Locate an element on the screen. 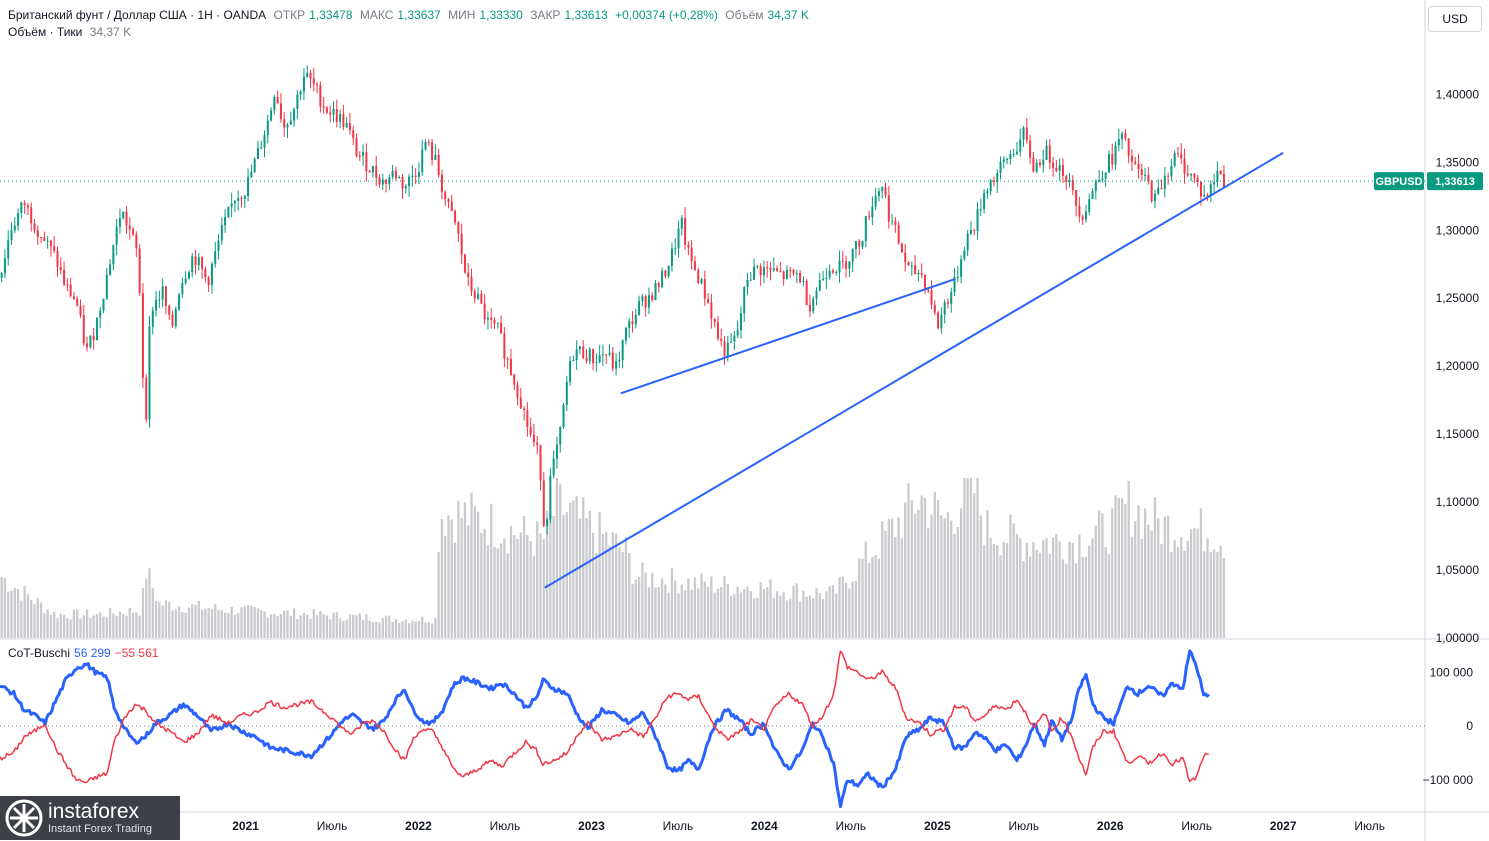 This screenshot has width=1489, height=841. cot-tick-label: −100 000 is located at coordinates (1448, 780).